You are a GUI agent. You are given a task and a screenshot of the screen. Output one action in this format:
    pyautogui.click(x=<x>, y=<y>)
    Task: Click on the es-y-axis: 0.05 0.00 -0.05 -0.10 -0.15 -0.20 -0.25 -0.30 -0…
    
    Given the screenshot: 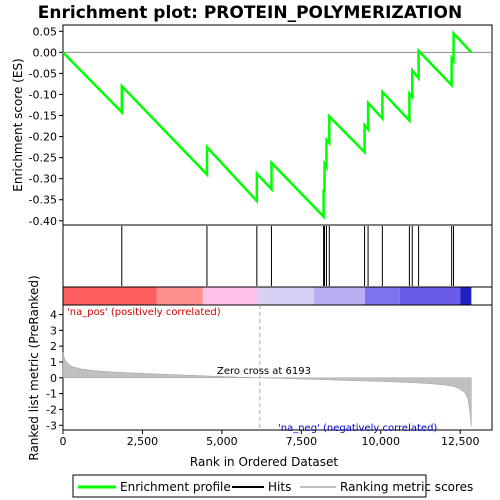 What is the action you would take?
    pyautogui.click(x=46, y=126)
    